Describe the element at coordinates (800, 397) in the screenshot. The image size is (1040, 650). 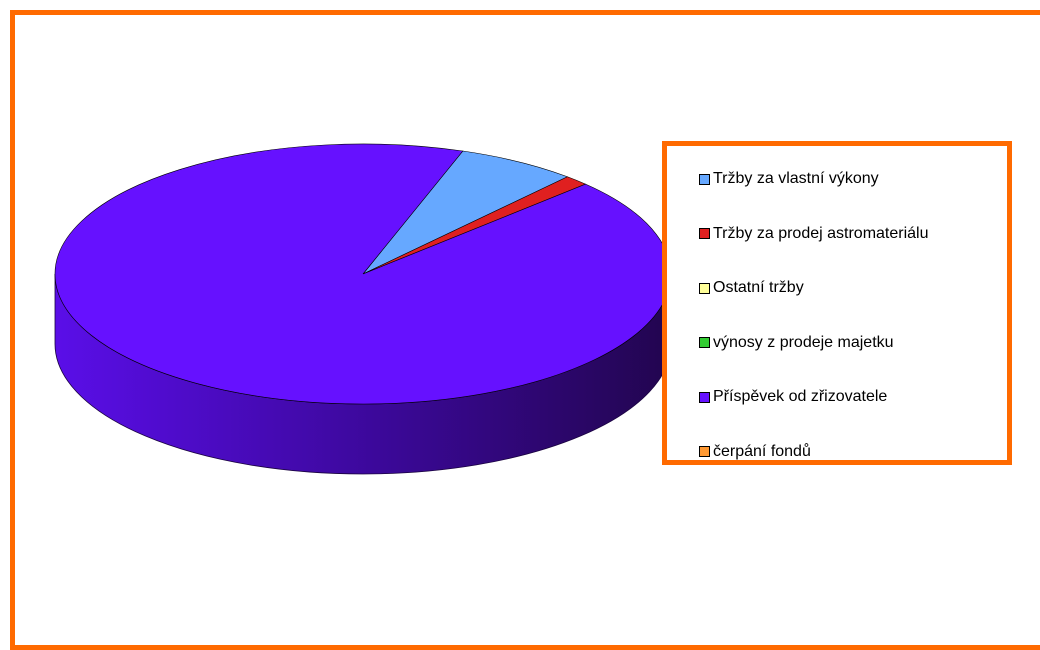
I see `legend-label: Příspěvek od zřizovatele` at that location.